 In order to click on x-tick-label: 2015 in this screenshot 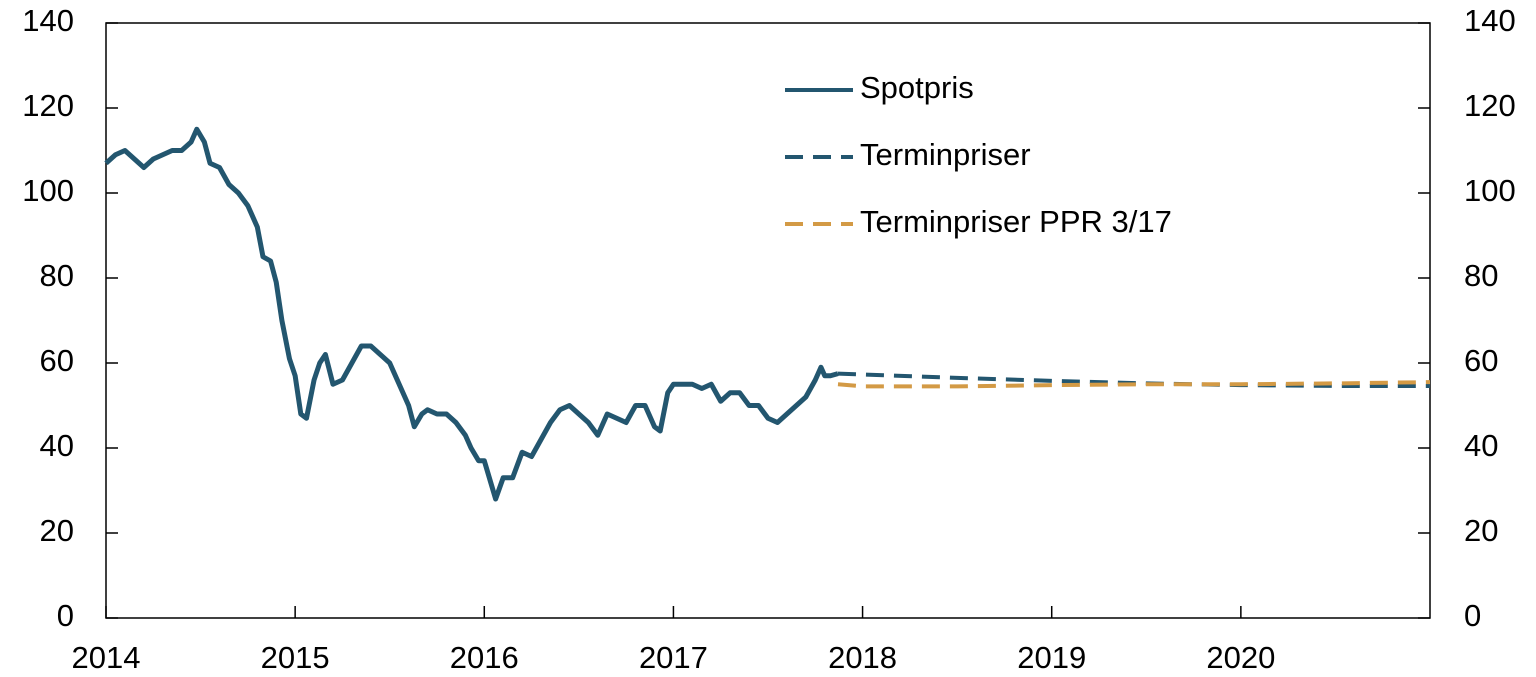, I will do `click(295, 657)`.